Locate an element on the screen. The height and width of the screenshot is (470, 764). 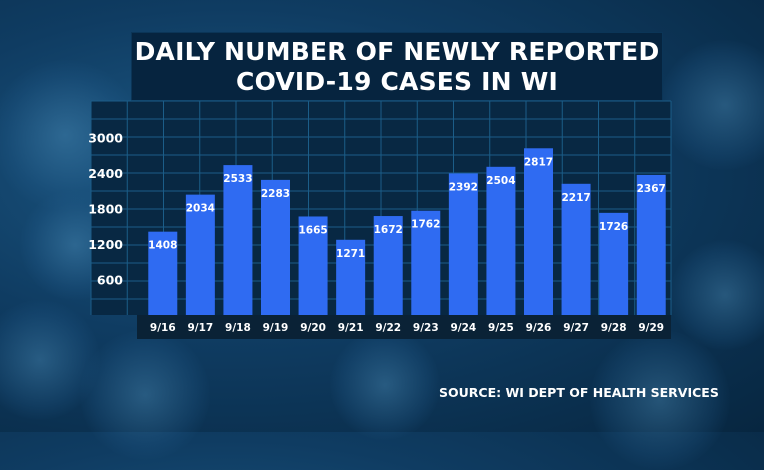
bar-value-label: 1762 is located at coordinates (425, 225).